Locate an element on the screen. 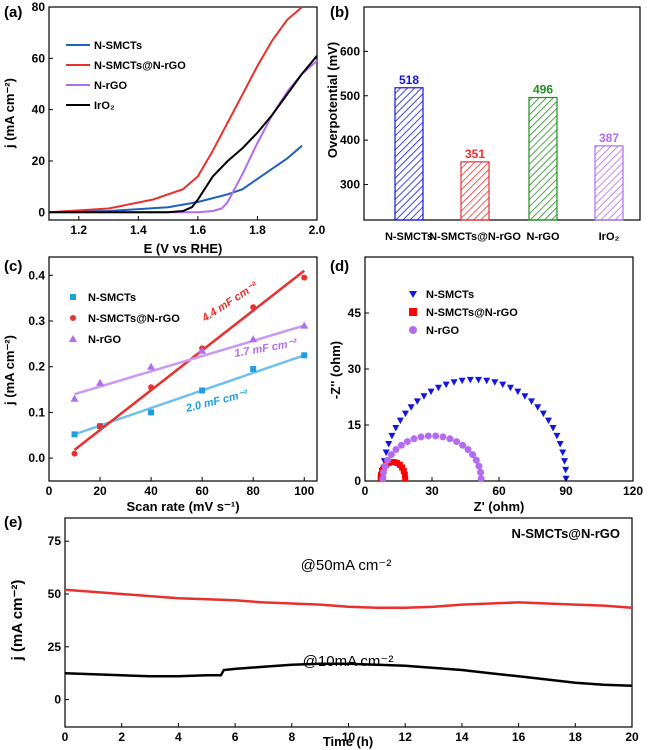  x-tick-label: 18 is located at coordinates (576, 737).